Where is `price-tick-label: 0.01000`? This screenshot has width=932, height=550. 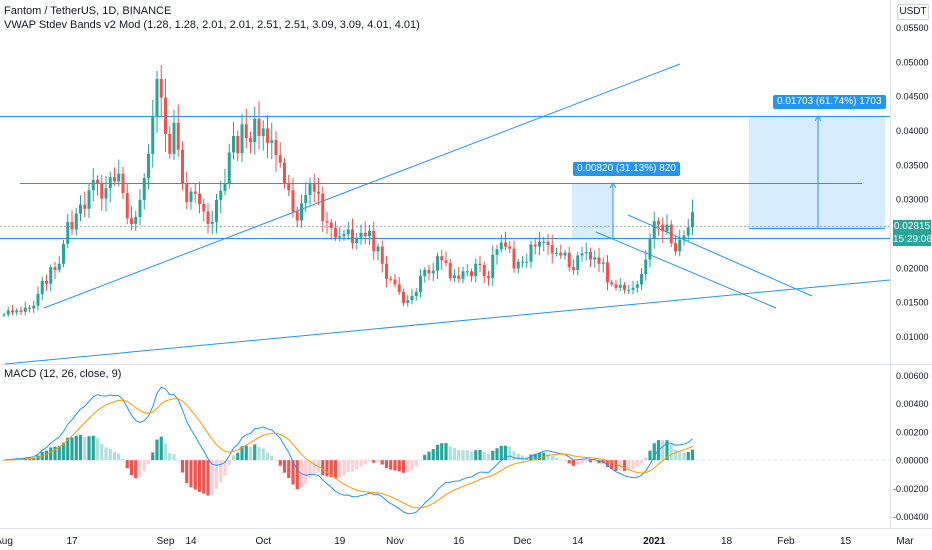 price-tick-label: 0.01000 is located at coordinates (912, 337).